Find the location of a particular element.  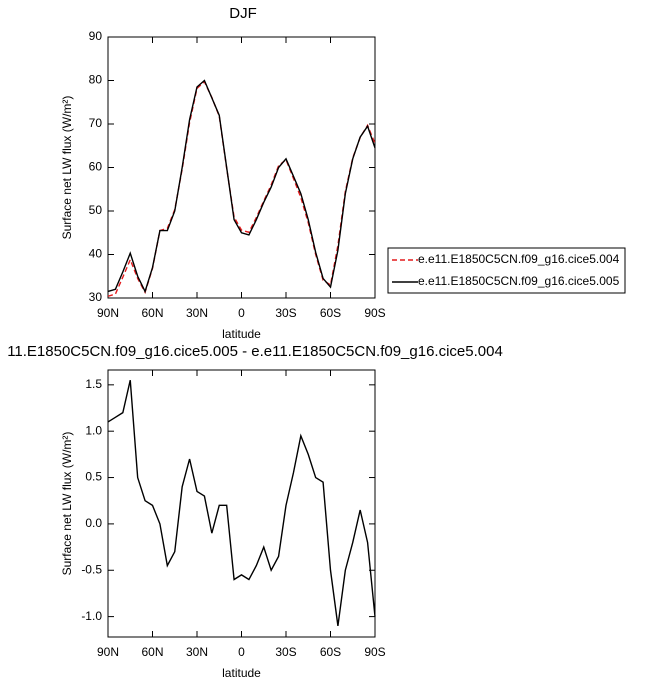

y-tick-label: 50 is located at coordinates (96, 210).